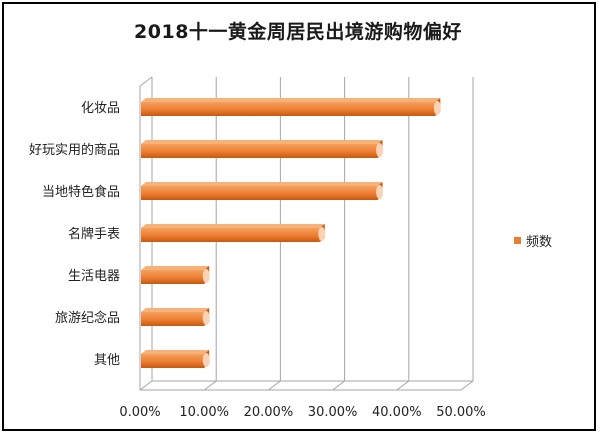 The height and width of the screenshot is (435, 600). I want to click on category-label: 当地特色食品, so click(81, 192).